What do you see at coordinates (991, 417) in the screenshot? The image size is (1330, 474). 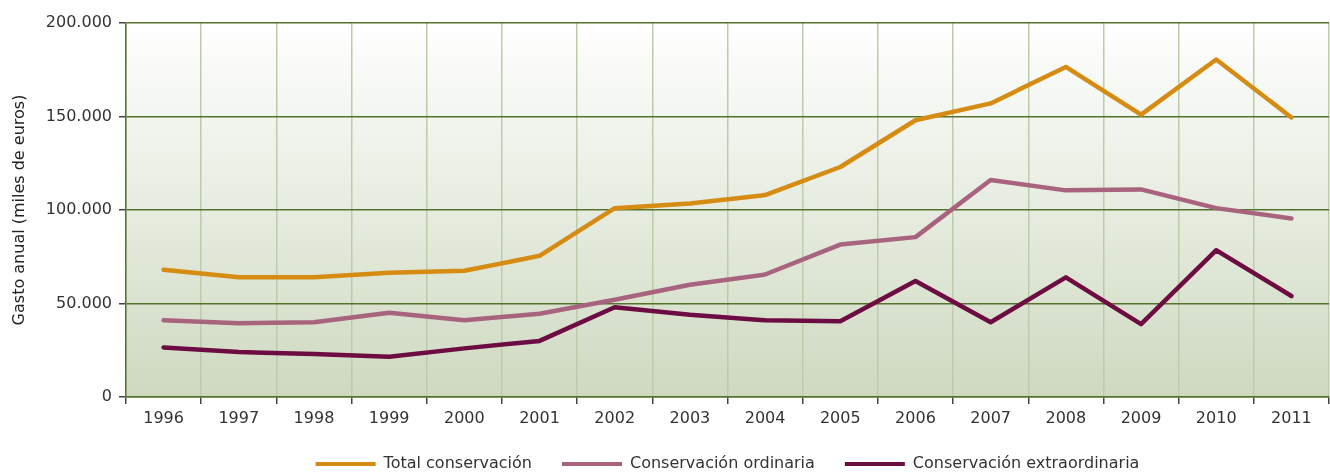 I see `x-tick-label: 2007` at bounding box center [991, 417].